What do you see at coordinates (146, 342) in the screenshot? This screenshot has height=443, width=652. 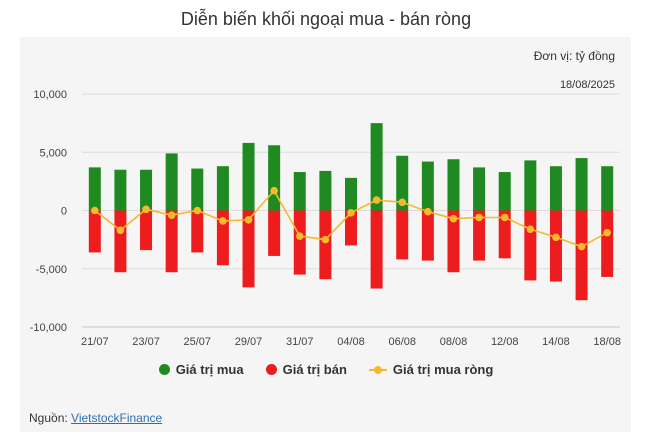 I see `x-tick-label: 23/07` at bounding box center [146, 342].